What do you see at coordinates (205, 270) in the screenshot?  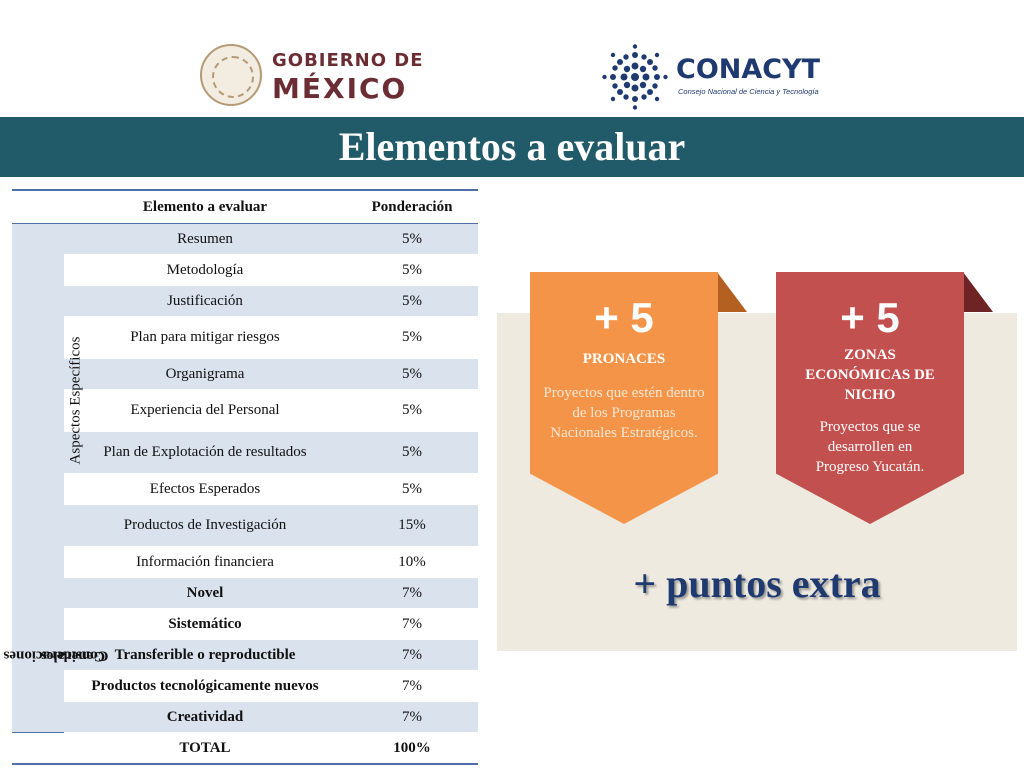 I see `row-label: Metodología` at bounding box center [205, 270].